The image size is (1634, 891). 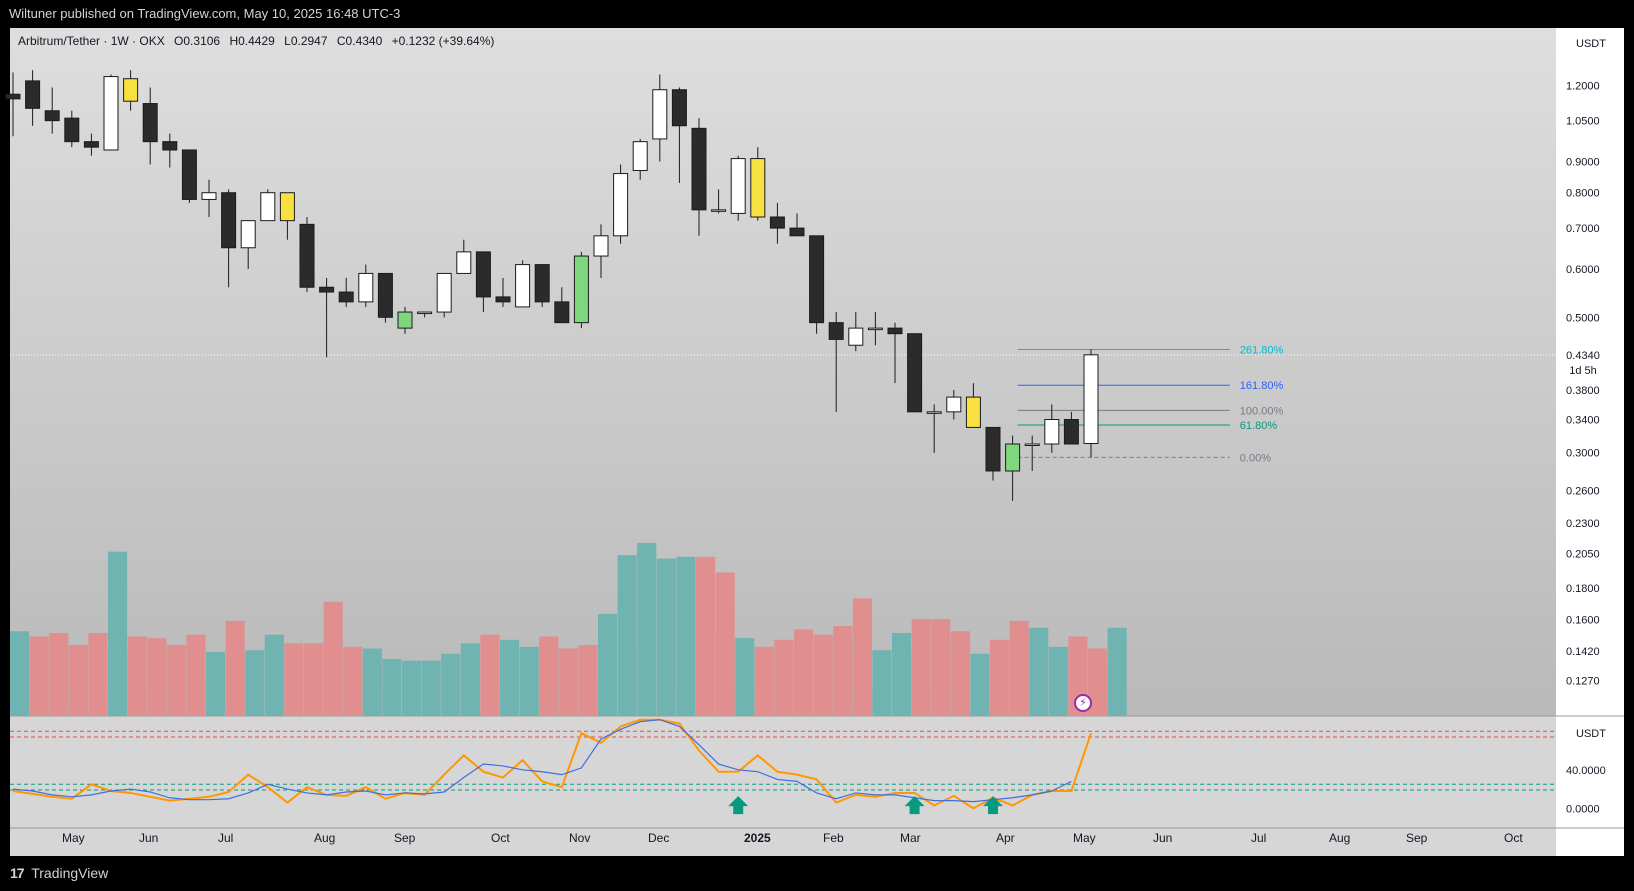 I want to click on time-axis-label: Apr, so click(x=1005, y=838).